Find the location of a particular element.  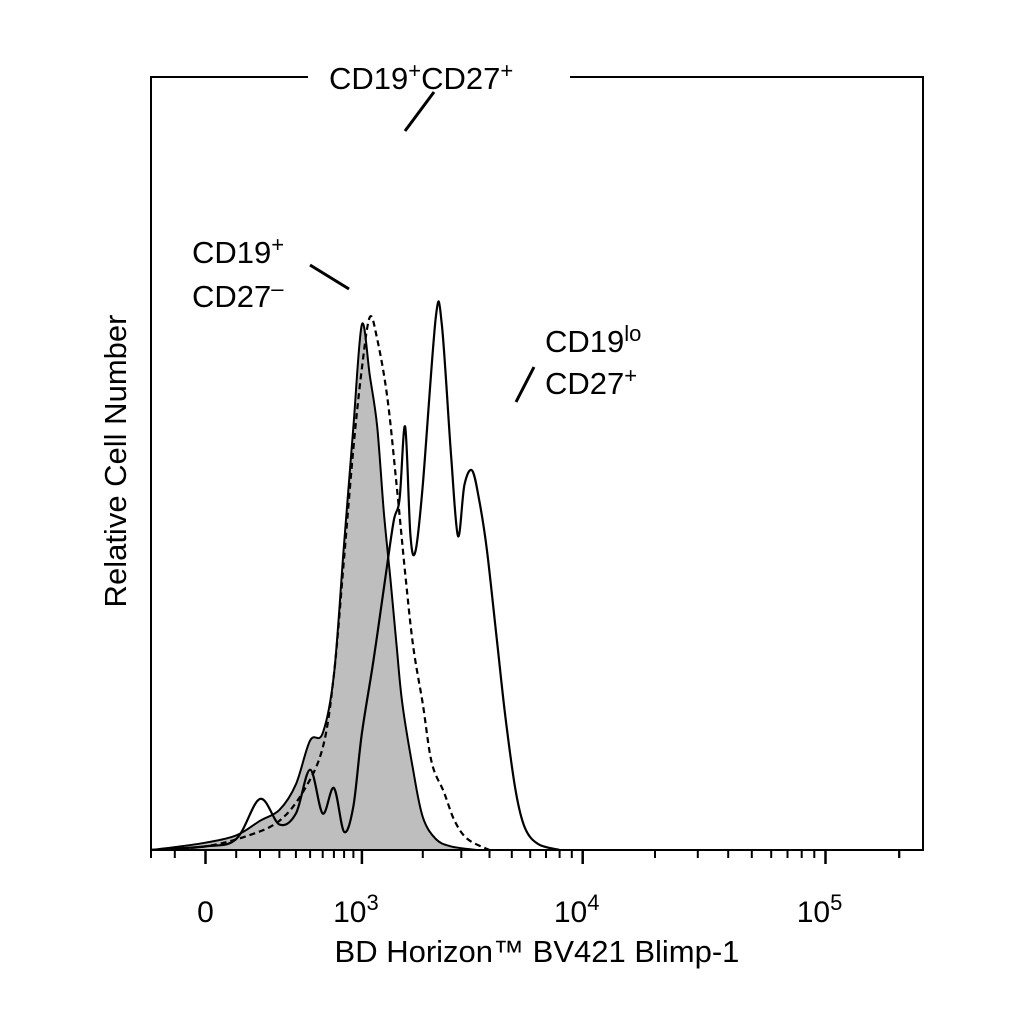

annotation-filled-line2: CD27– is located at coordinates (238, 295).